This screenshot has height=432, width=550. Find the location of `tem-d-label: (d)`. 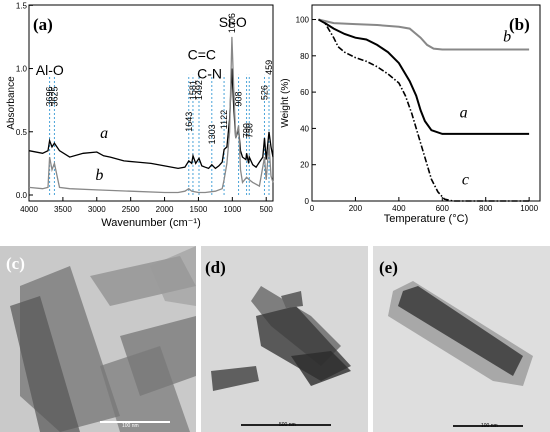

tem-d-label: (d) is located at coordinates (215, 267).